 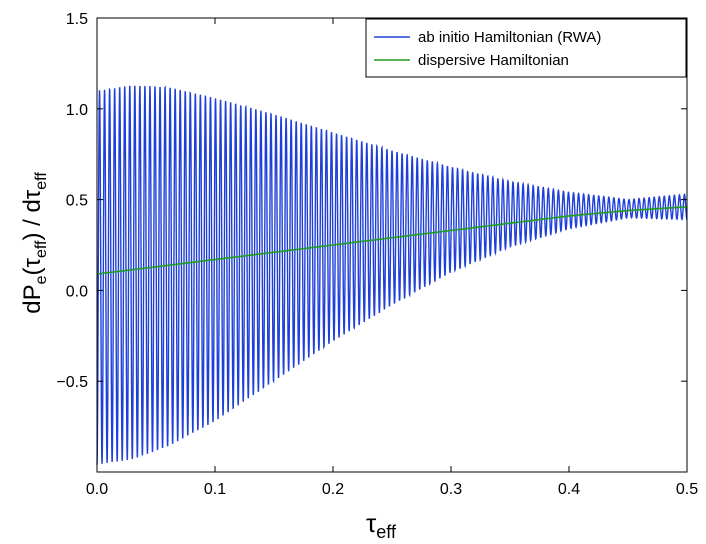 I want to click on legend-label: ab initio Hamiltonian (RWA), so click(x=509, y=37).